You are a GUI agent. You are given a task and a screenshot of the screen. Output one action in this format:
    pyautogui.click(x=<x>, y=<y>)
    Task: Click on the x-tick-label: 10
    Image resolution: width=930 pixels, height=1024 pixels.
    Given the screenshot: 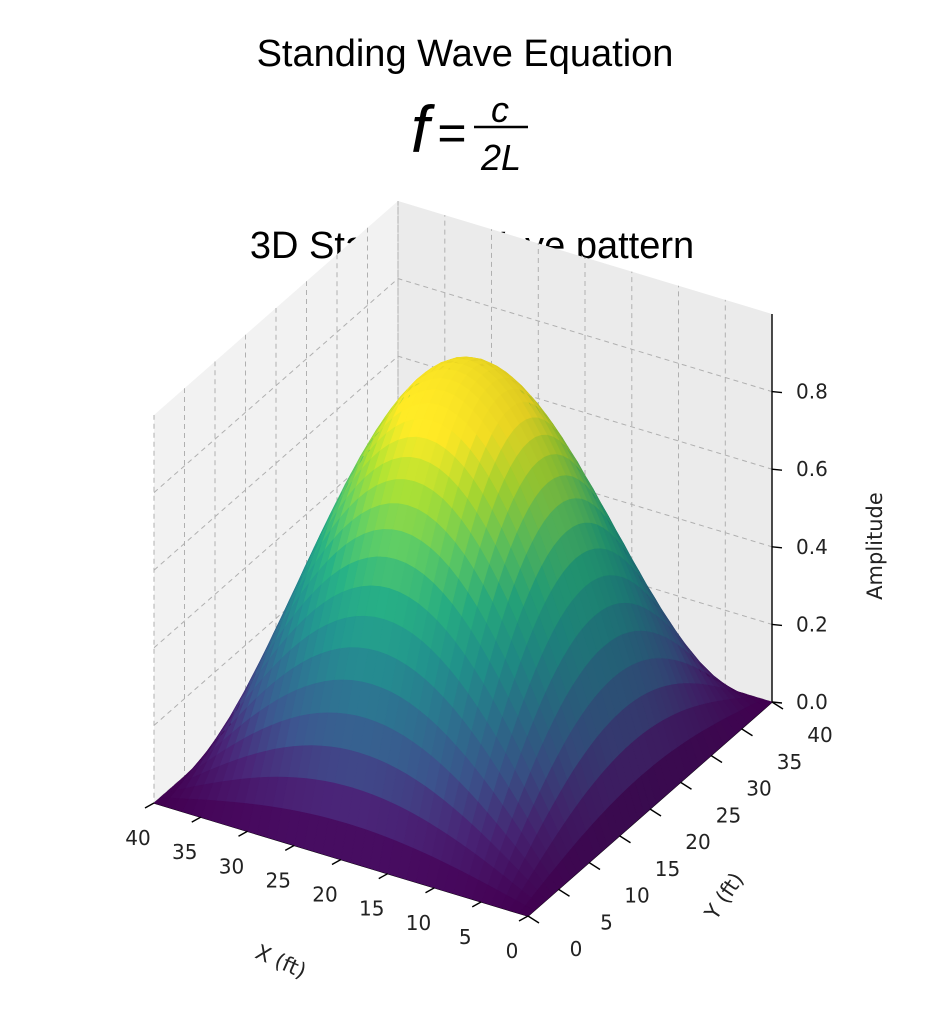 What is the action you would take?
    pyautogui.click(x=418, y=923)
    